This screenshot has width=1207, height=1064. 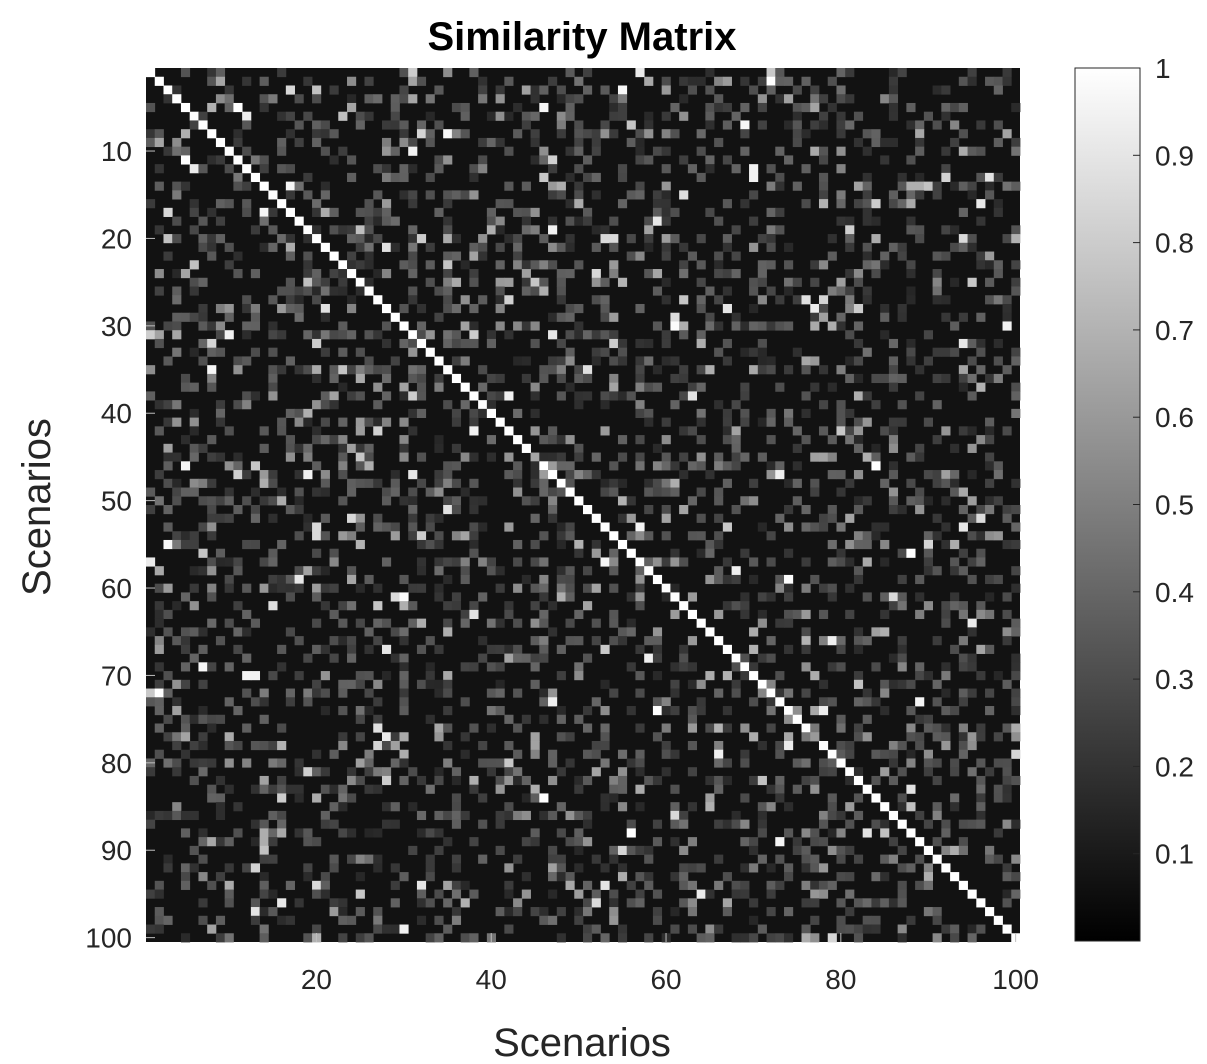 What do you see at coordinates (581, 37) in the screenshot?
I see `chart-title: Similarity Matrix` at bounding box center [581, 37].